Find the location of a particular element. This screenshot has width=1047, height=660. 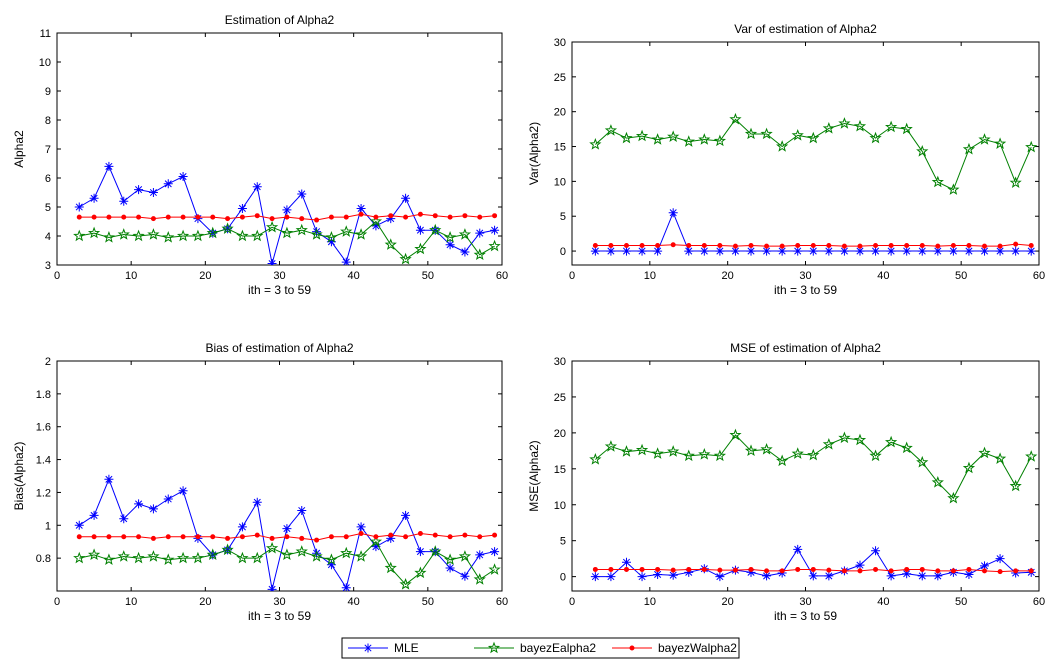

y-axis-label: Bias(Alpha2) is located at coordinates (19, 476).